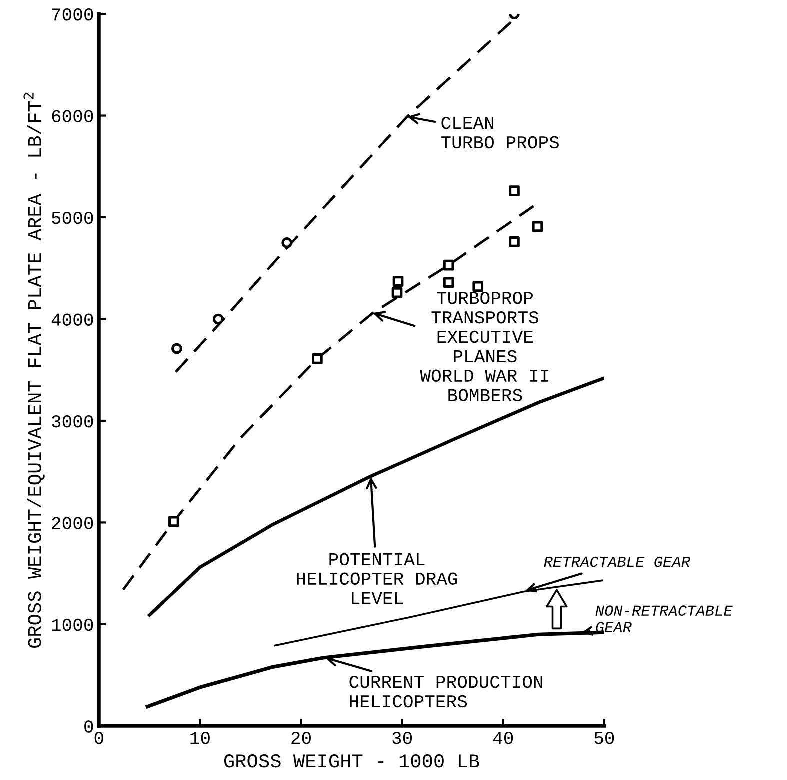 This screenshot has width=787, height=780. What do you see at coordinates (446, 692) in the screenshot?
I see `annotation: CURRENT PRODUCTION HELICOPTERS` at bounding box center [446, 692].